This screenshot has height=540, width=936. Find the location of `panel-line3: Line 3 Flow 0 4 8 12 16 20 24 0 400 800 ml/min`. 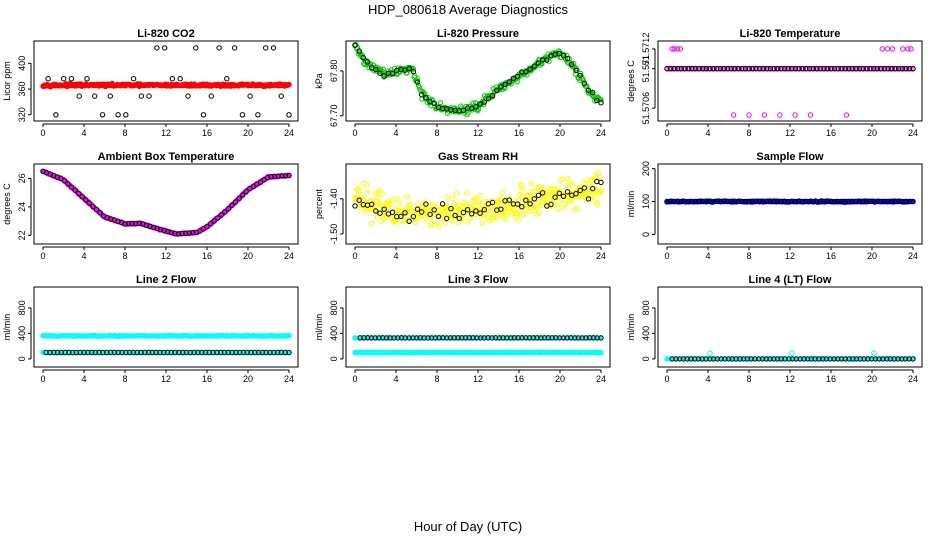

panel-line3: Line 3 Flow 0 4 8 12 16 20 24 0 400 800 ml/min is located at coordinates (462, 329).